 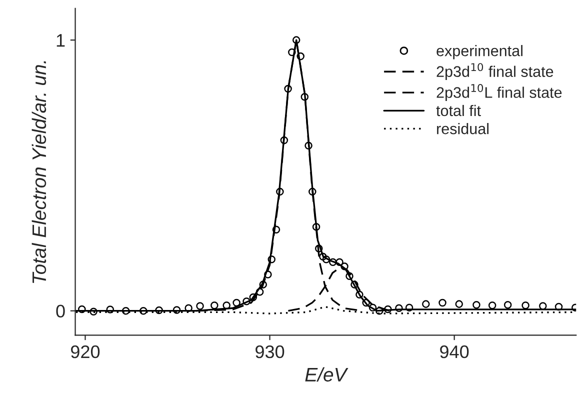 I want to click on legend-label: residual, so click(x=462, y=128).